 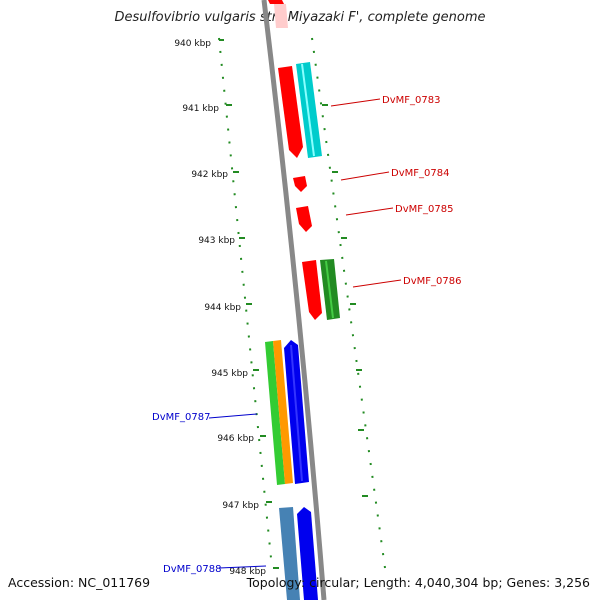 I want to click on gene-features, so click(x=302, y=300).